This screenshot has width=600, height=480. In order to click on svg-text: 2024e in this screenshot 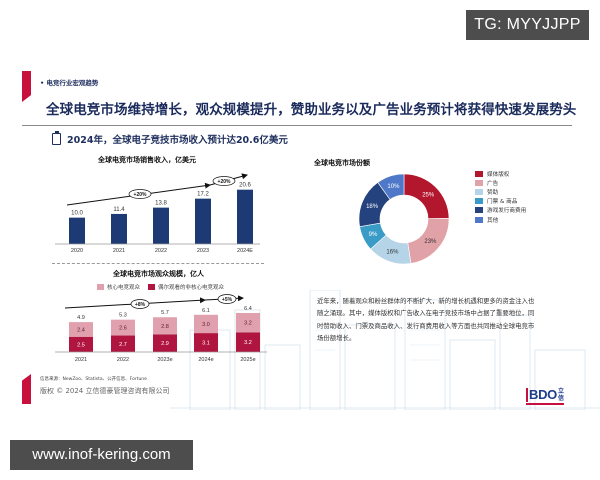, I will do `click(205, 360)`.